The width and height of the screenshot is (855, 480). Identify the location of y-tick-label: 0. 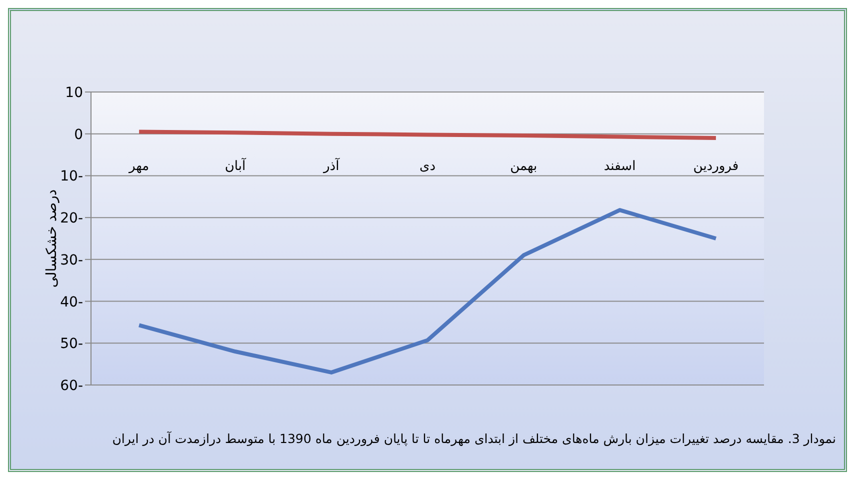
(78, 134).